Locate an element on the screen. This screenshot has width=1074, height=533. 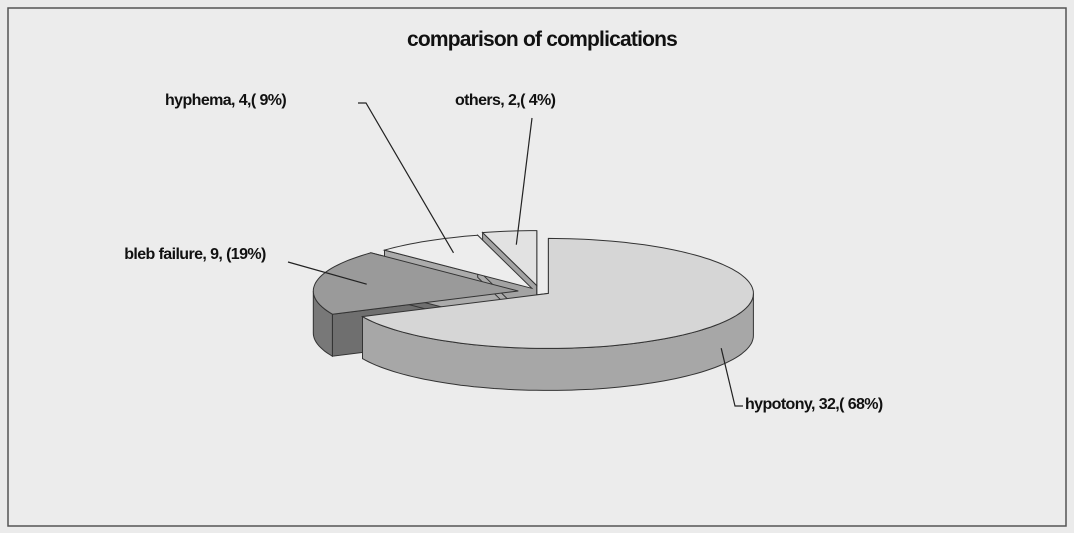
data-label: hyphema, 4,( 9%) is located at coordinates (226, 100).